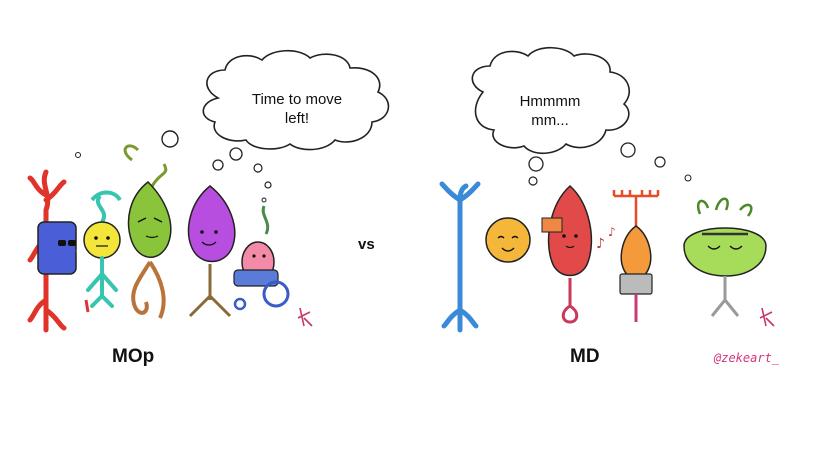  I want to click on left-thought-bubble, so click(232, 126).